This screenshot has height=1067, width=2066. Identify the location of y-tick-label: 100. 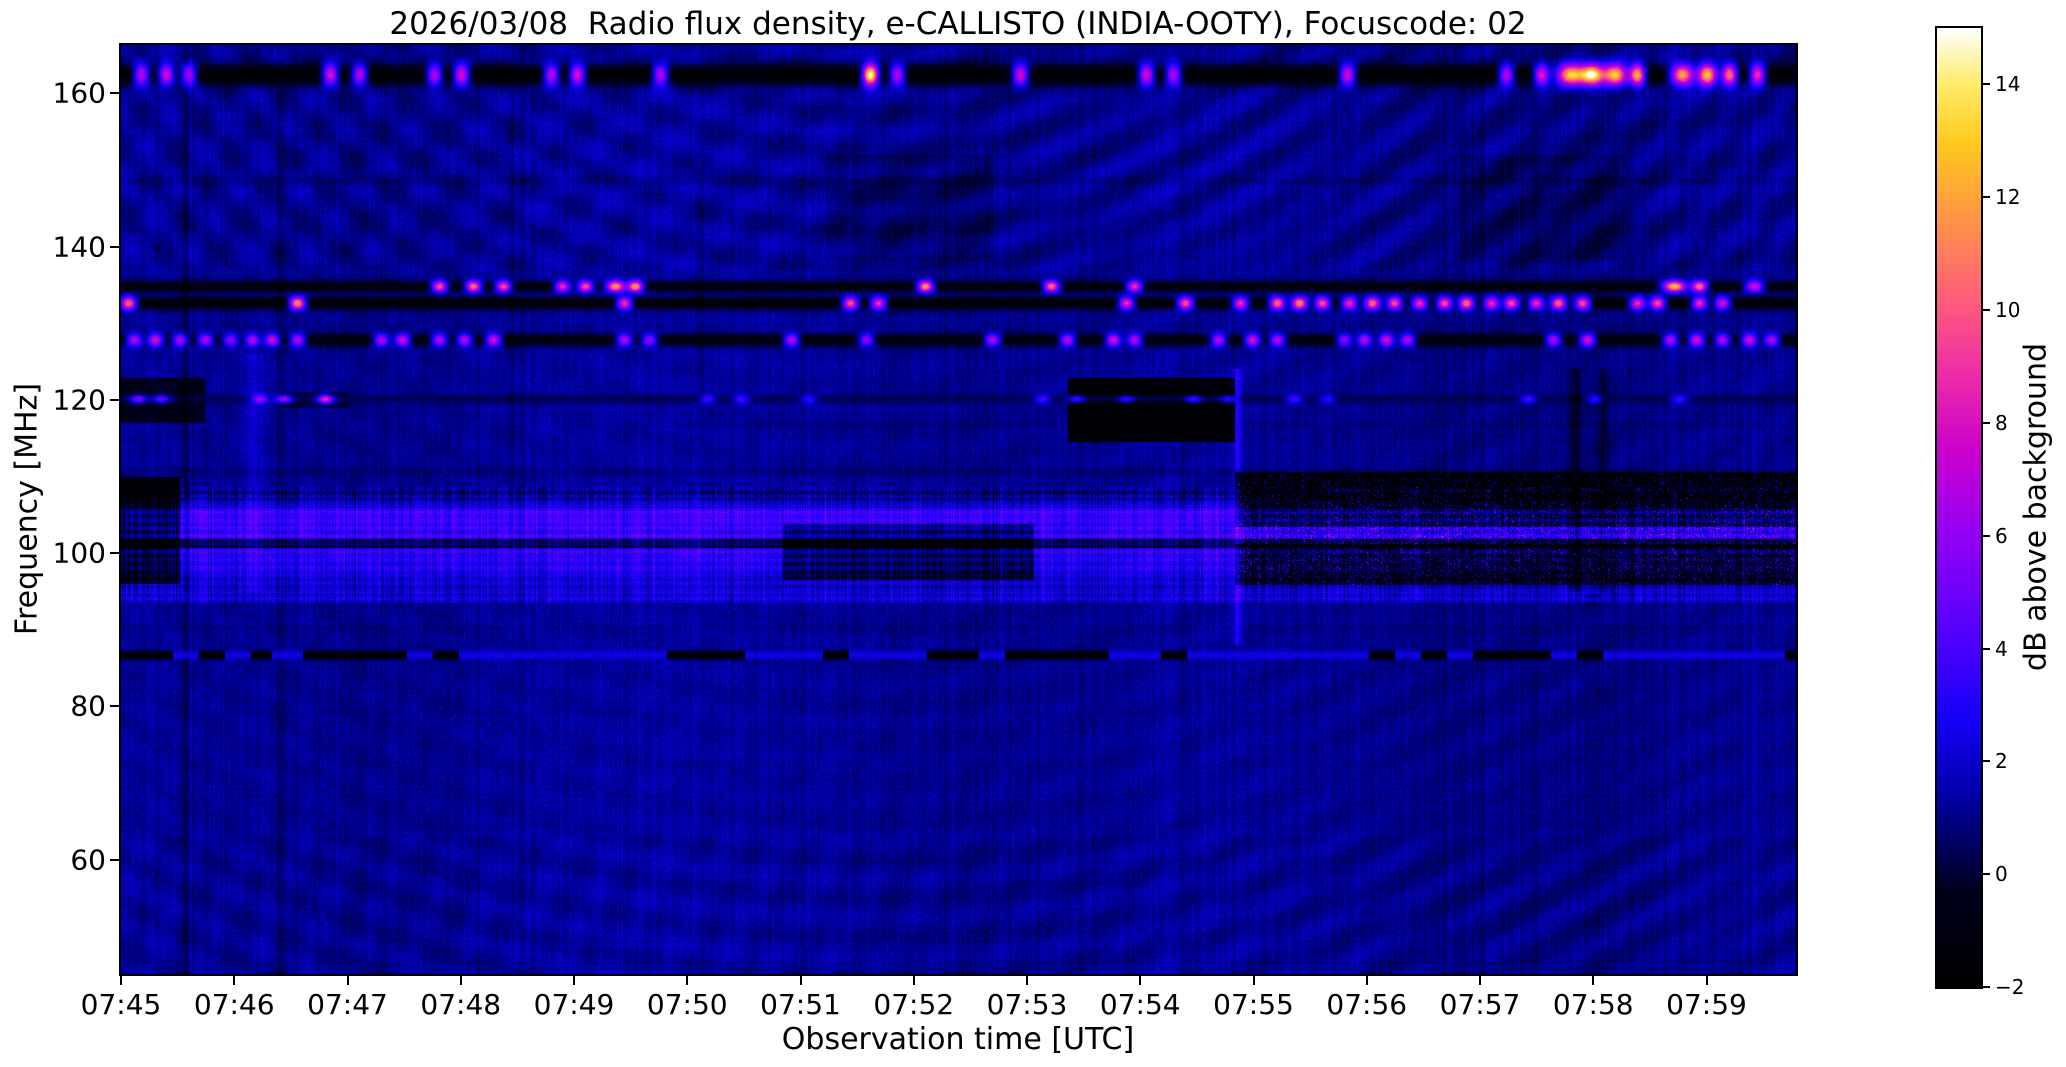
(79, 553).